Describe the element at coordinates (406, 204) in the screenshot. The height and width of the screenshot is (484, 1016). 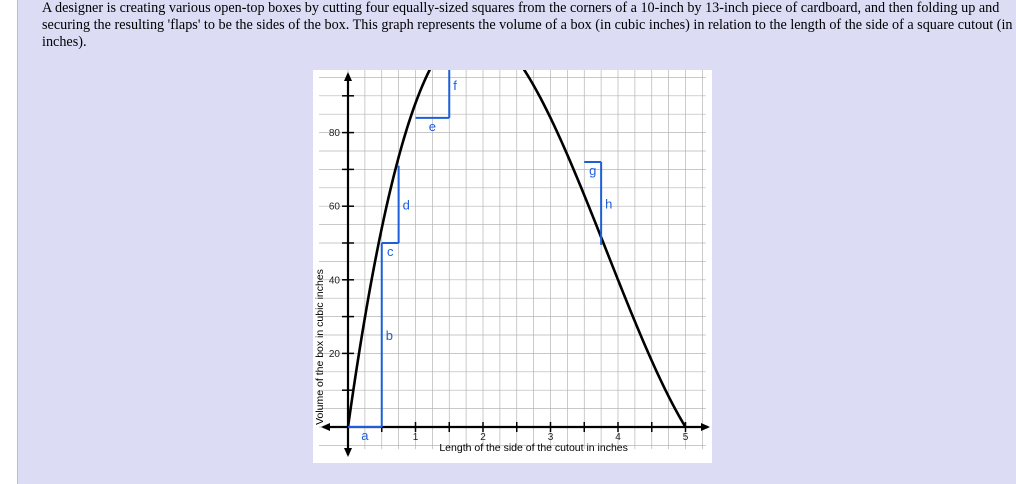
I see `segment-label-d: d` at that location.